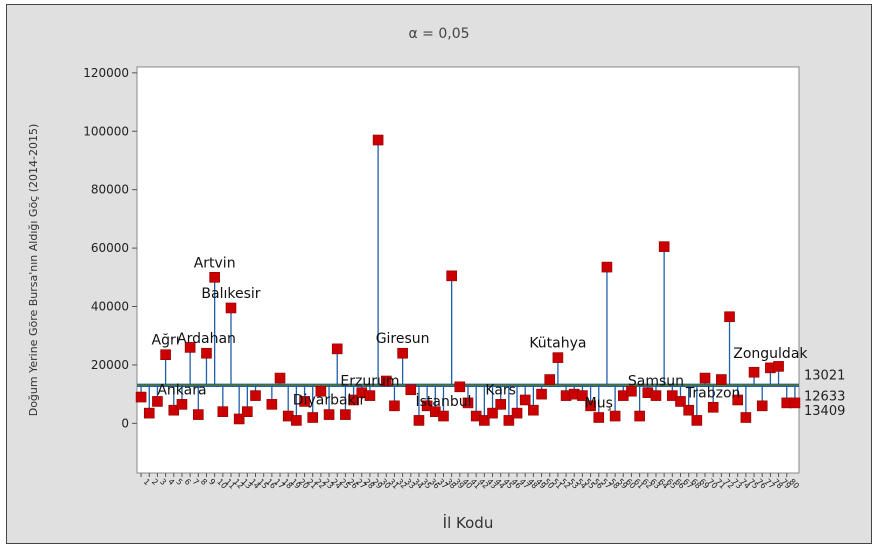 Image resolution: width=881 pixels, height=548 pixels. Describe the element at coordinates (468, 522) in the screenshot. I see `x-axis-title: İl Kodu` at that location.